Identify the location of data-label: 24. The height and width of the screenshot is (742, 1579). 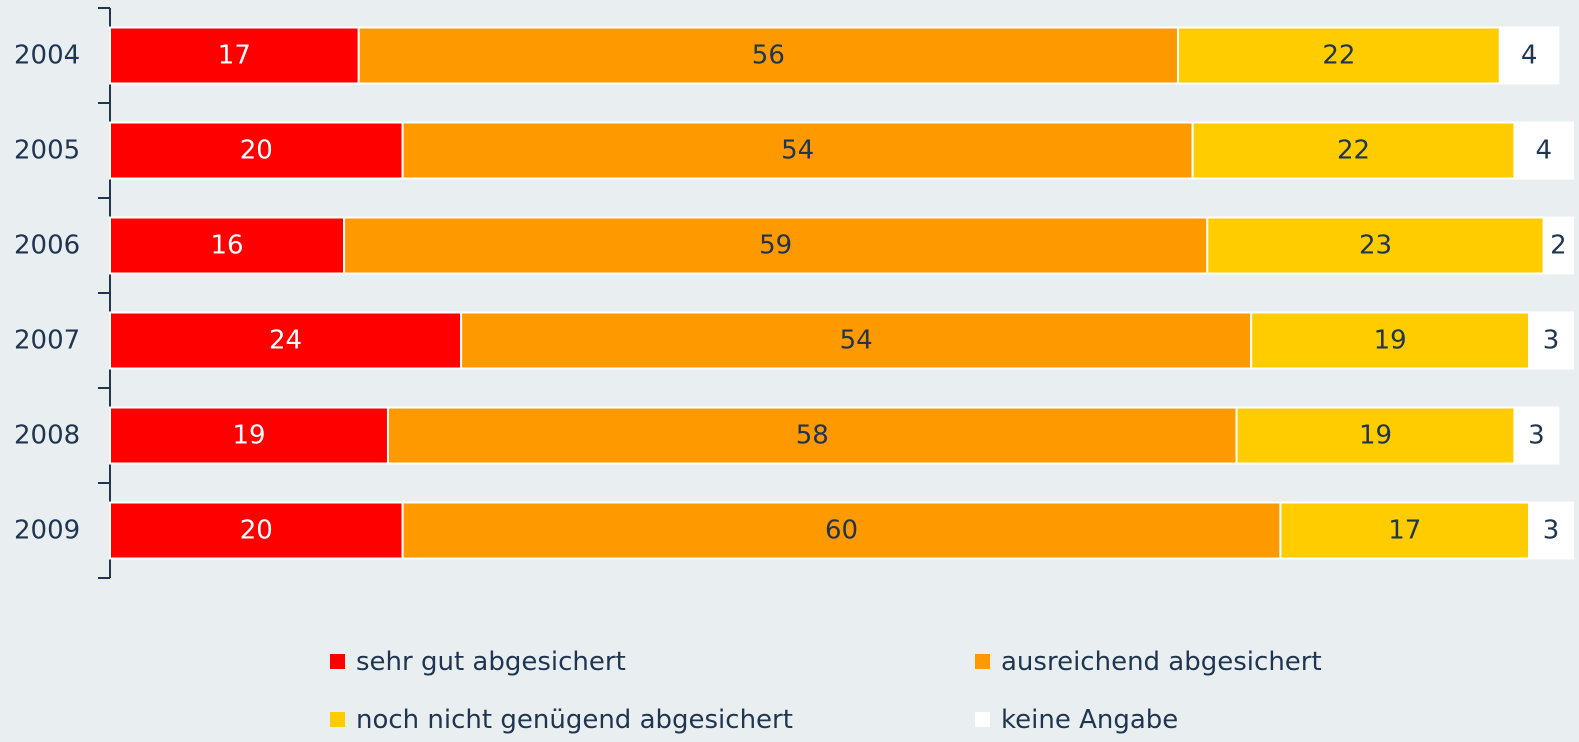
(285, 341).